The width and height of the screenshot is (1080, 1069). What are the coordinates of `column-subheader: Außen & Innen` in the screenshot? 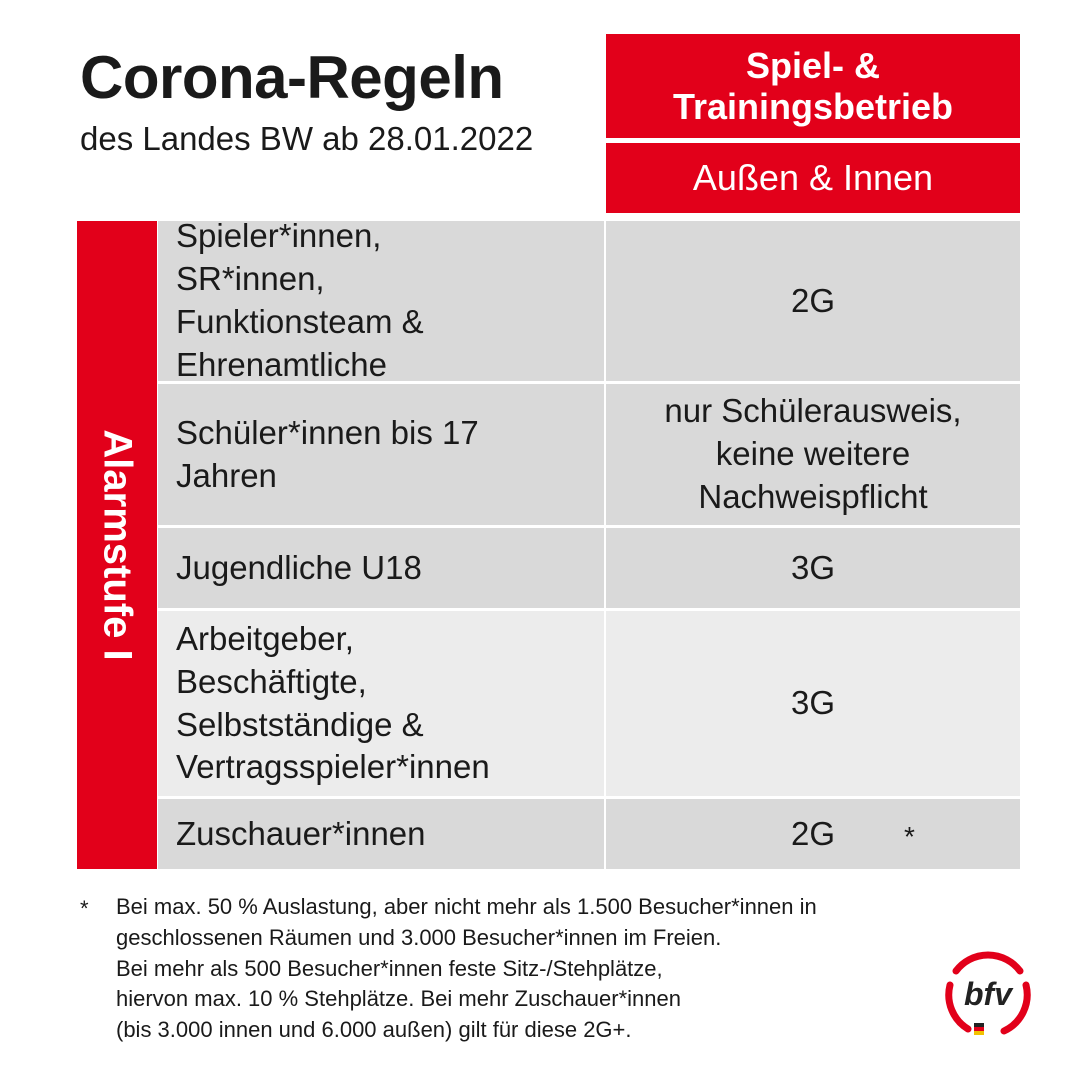 It's located at (813, 178).